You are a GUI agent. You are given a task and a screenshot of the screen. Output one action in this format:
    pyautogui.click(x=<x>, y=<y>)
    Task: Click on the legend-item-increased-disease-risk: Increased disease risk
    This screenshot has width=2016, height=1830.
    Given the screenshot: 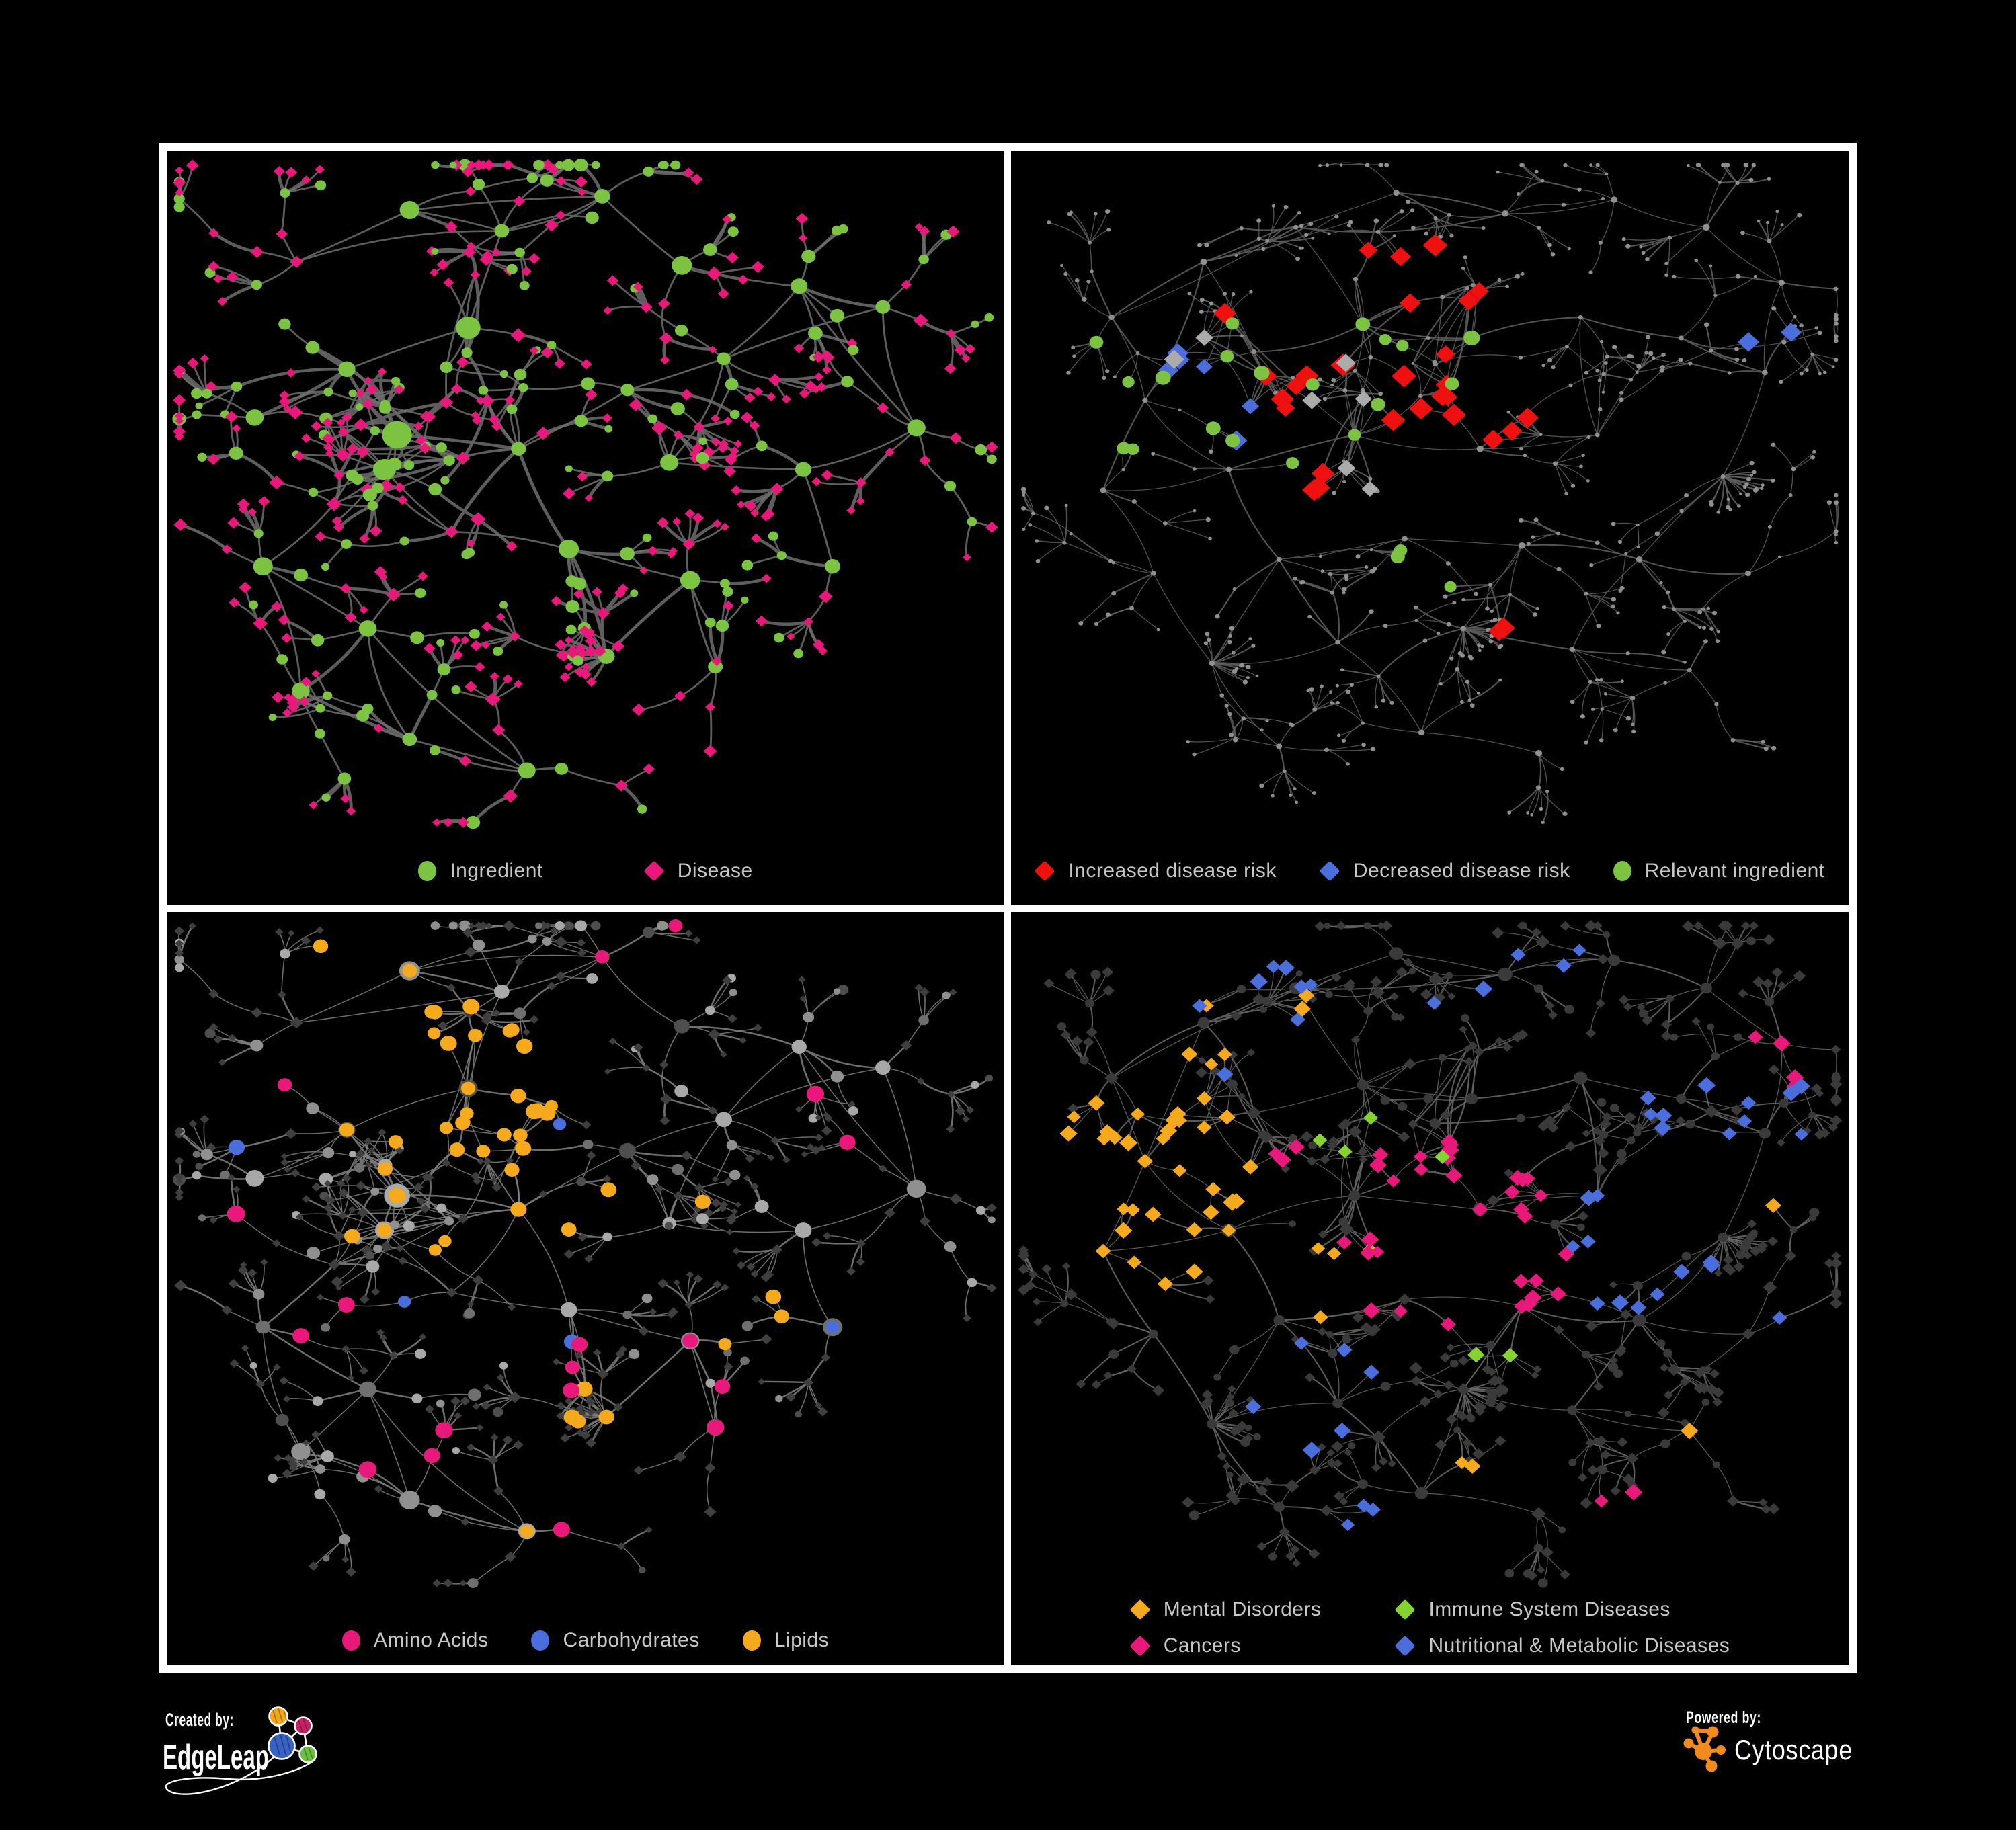 What is the action you would take?
    pyautogui.click(x=1155, y=871)
    